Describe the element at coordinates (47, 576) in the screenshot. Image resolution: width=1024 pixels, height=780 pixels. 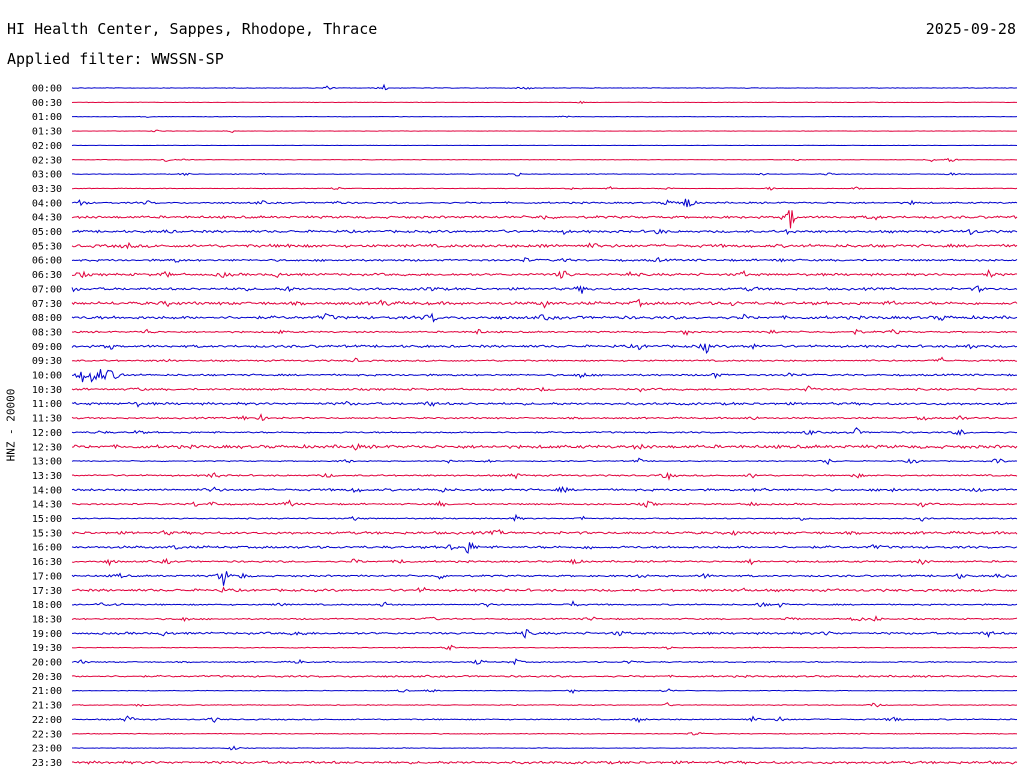
I see `time-label: 17:00` at that location.